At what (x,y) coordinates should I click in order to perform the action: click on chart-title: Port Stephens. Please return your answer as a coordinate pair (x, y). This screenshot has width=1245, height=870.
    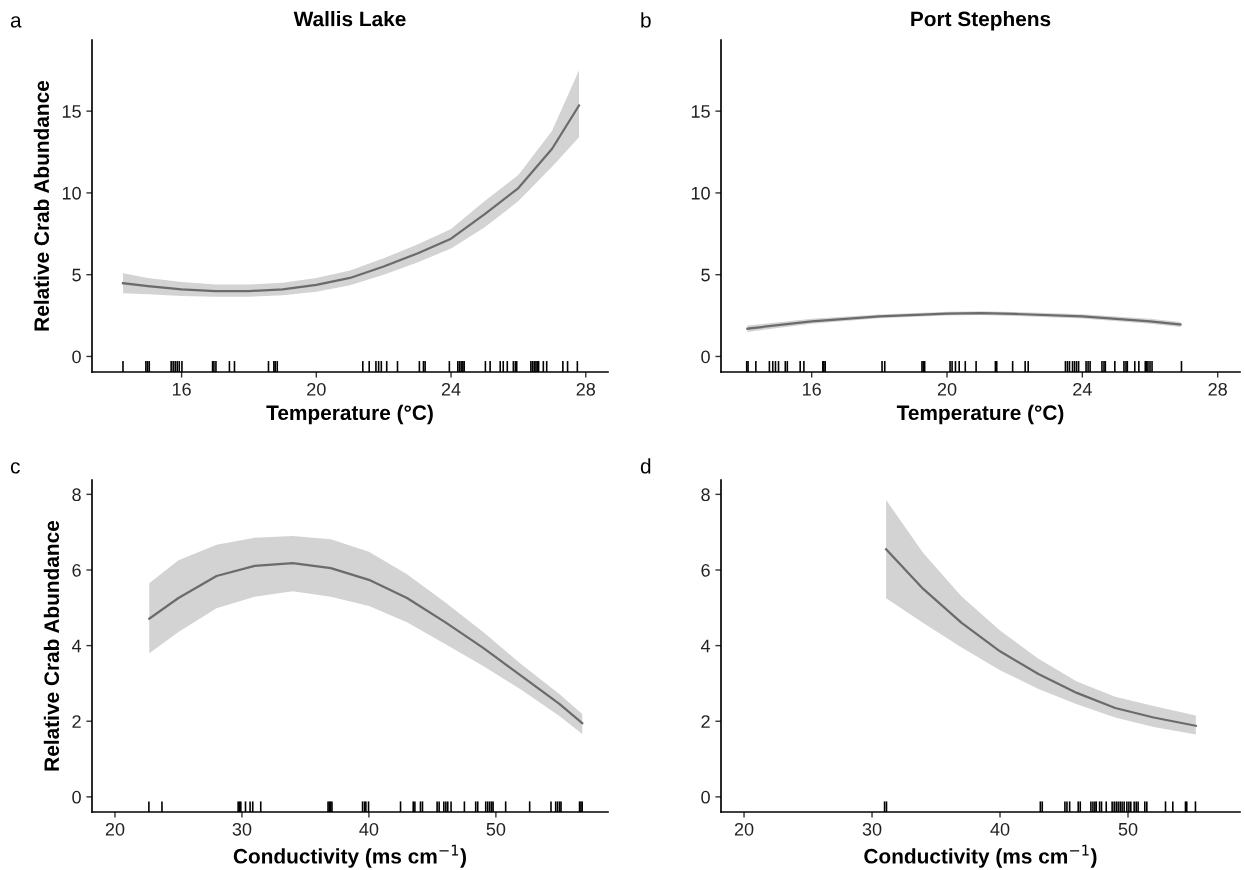
    Looking at the image, I should click on (981, 21).